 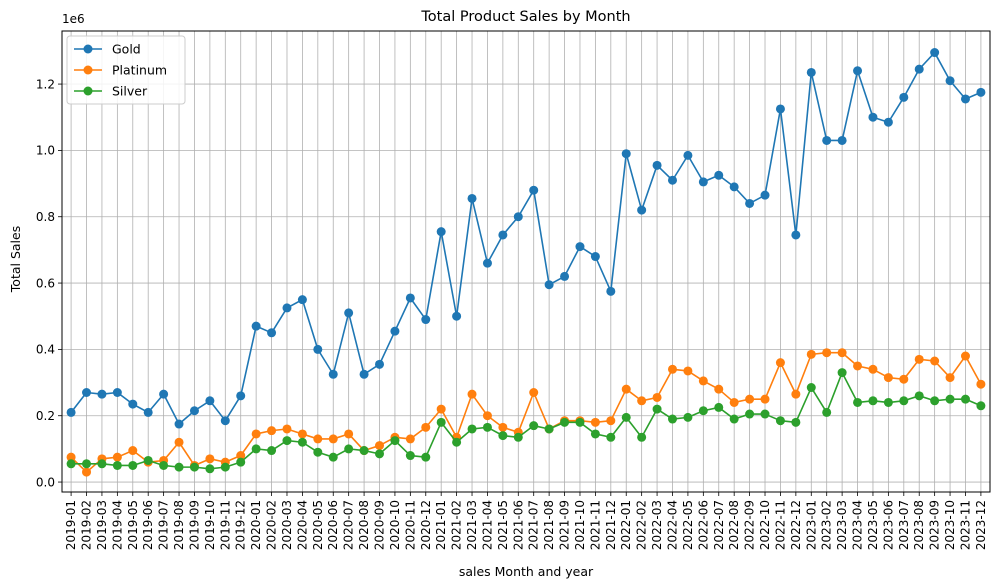 I want to click on chart-title: Total Product Sales by Month, so click(x=525, y=17).